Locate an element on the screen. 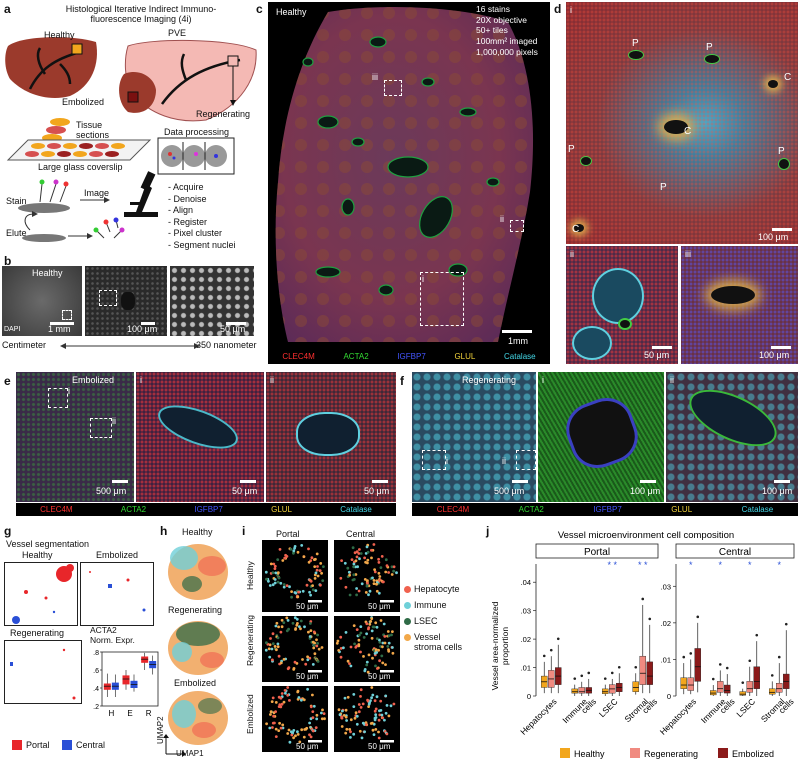  a-regenerating-label: Regenerating is located at coordinates (223, 114).